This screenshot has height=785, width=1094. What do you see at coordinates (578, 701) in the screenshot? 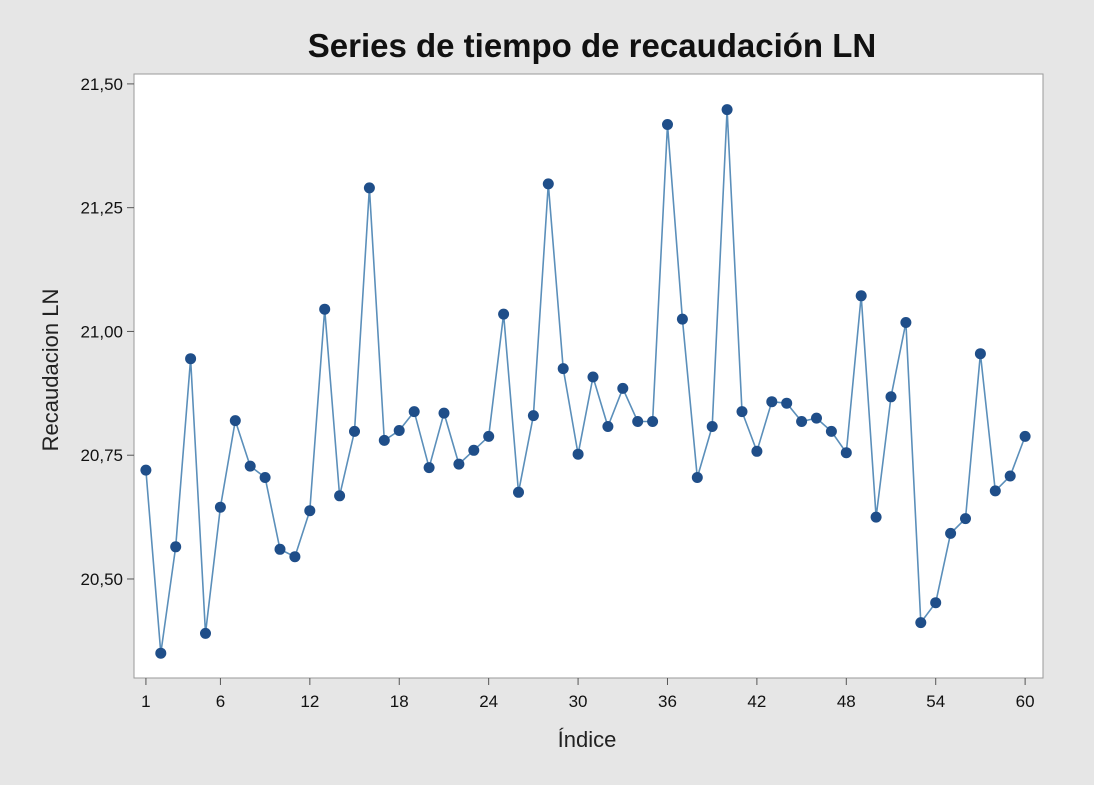
I see `x-tick-label: 30` at bounding box center [578, 701].